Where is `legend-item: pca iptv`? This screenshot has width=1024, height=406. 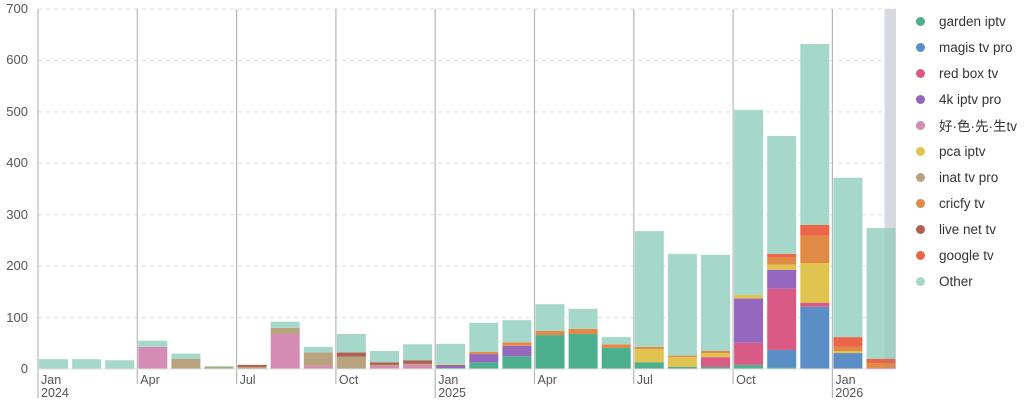
legend-item: pca iptv is located at coordinates (966, 151).